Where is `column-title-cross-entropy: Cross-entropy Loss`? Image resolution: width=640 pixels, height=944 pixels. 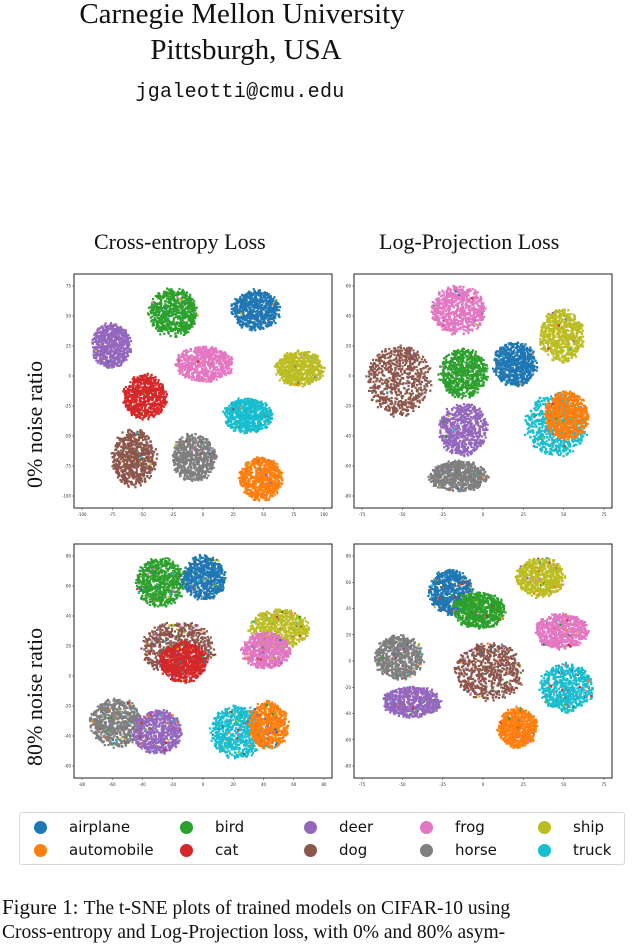
column-title-cross-entropy: Cross-entropy Loss is located at coordinates (180, 242).